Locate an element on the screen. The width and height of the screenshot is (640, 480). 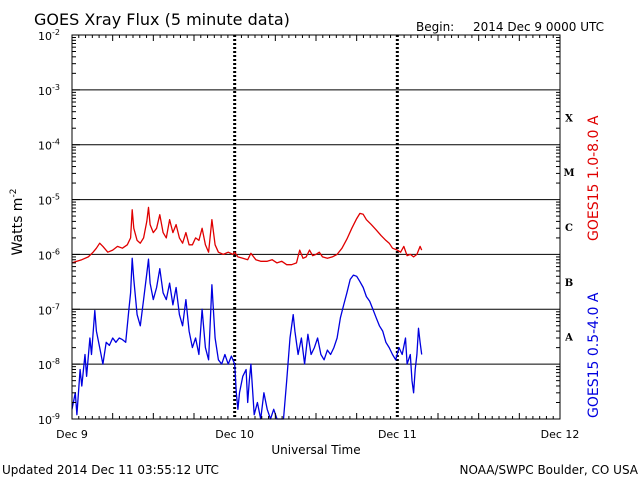
series-long-channel is located at coordinates (247, 236).